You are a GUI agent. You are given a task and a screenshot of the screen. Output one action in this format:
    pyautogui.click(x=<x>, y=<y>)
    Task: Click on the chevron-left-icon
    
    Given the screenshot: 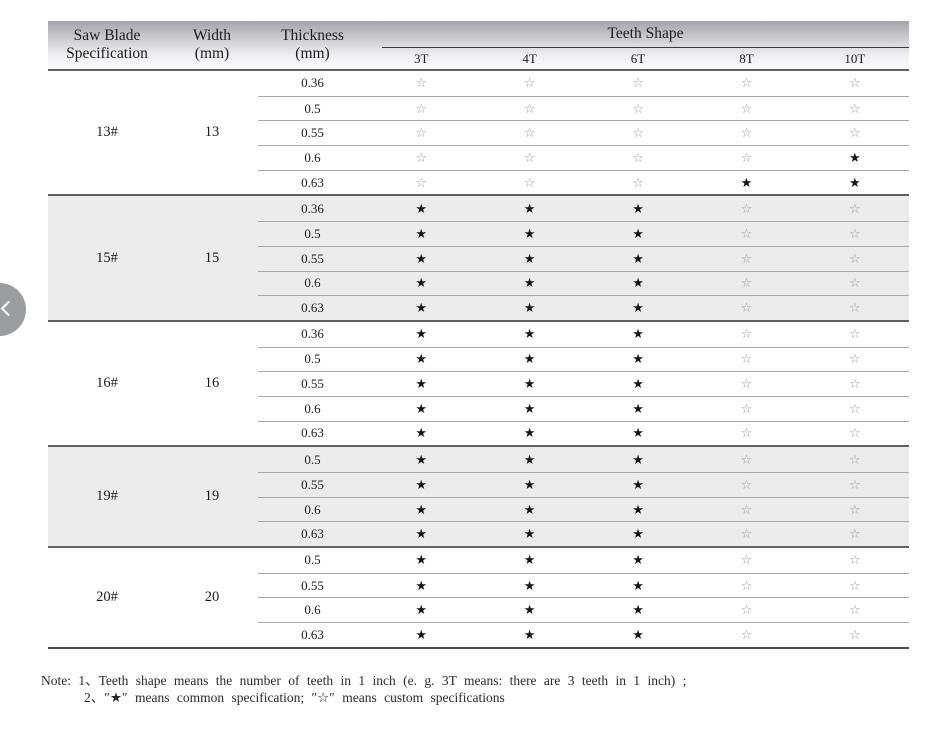 What is the action you would take?
    pyautogui.click(x=8, y=308)
    